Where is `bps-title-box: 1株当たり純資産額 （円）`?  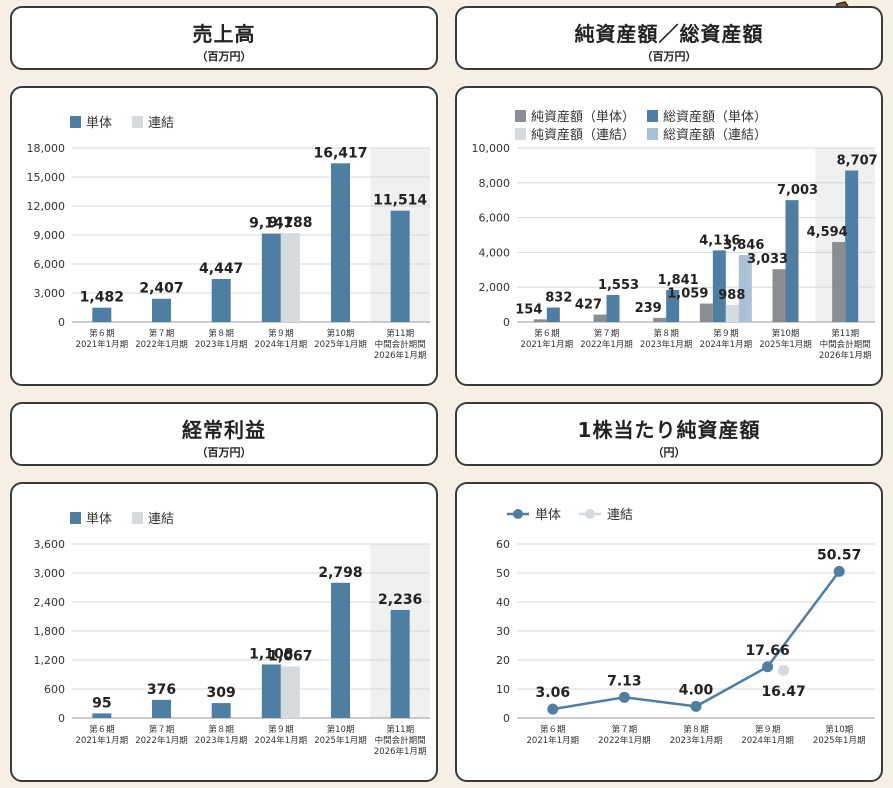
bps-title-box: 1株当たり純資産額 （円） is located at coordinates (669, 434).